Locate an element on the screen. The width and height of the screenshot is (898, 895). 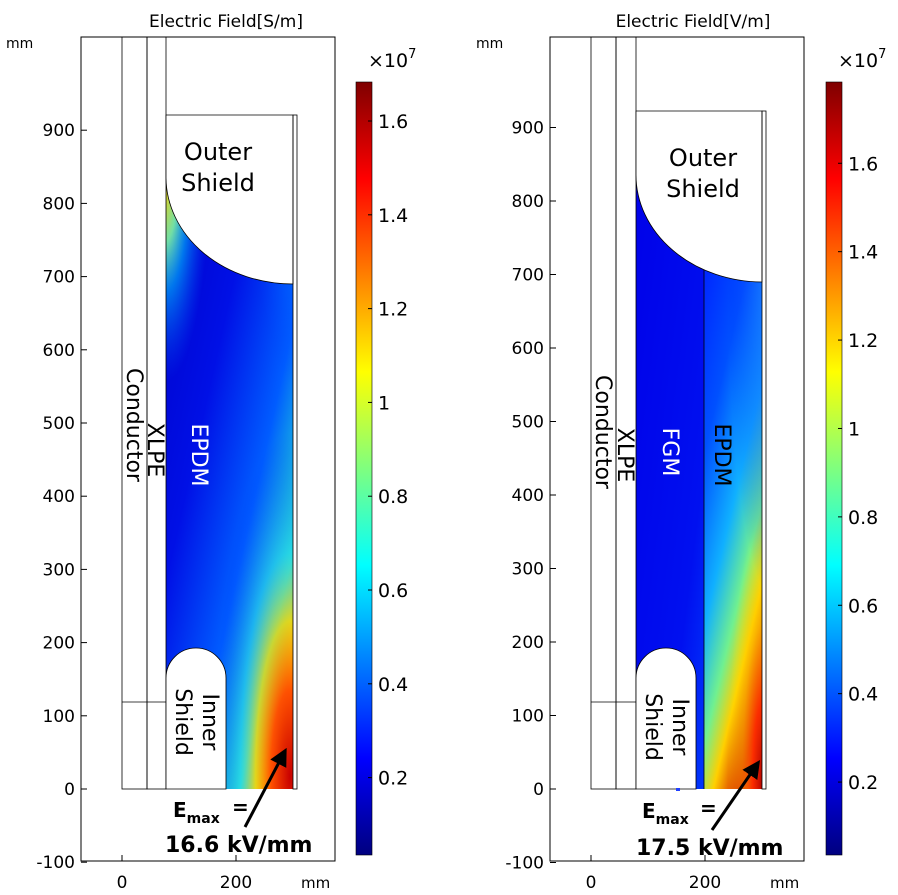
left-x-tick-label: 0 is located at coordinates (122, 883).